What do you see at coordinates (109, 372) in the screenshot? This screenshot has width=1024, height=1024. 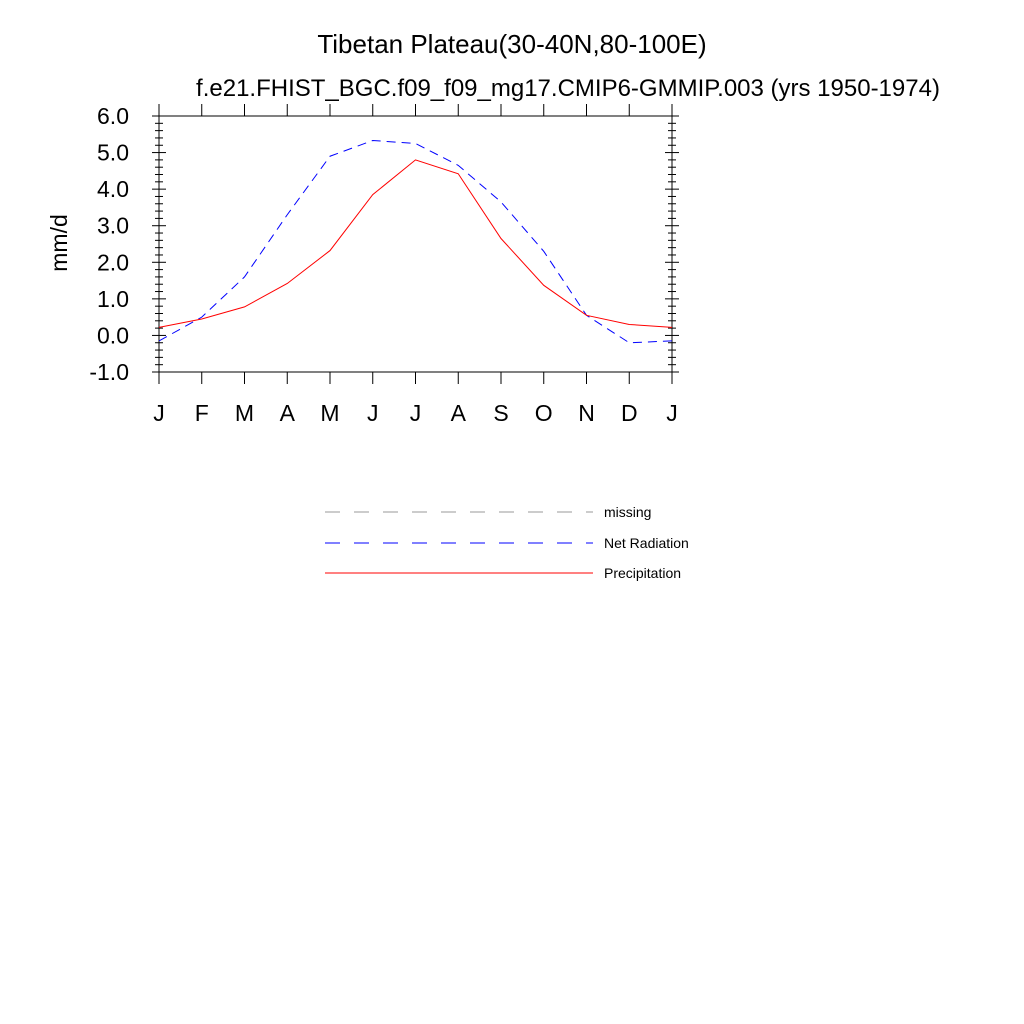 I see `y-tick-label: -1.0` at bounding box center [109, 372].